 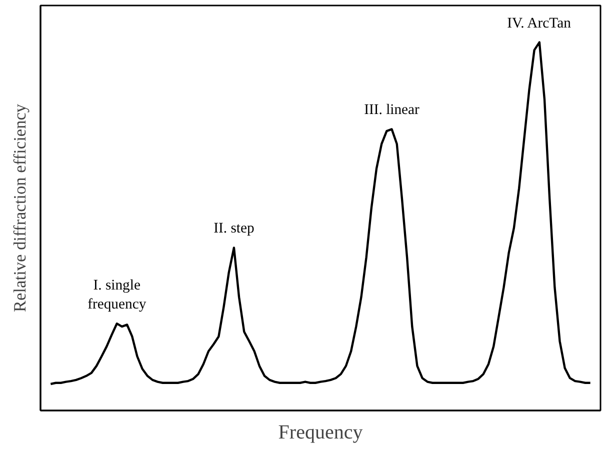 What do you see at coordinates (234, 228) in the screenshot?
I see `annotation: II. step` at bounding box center [234, 228].